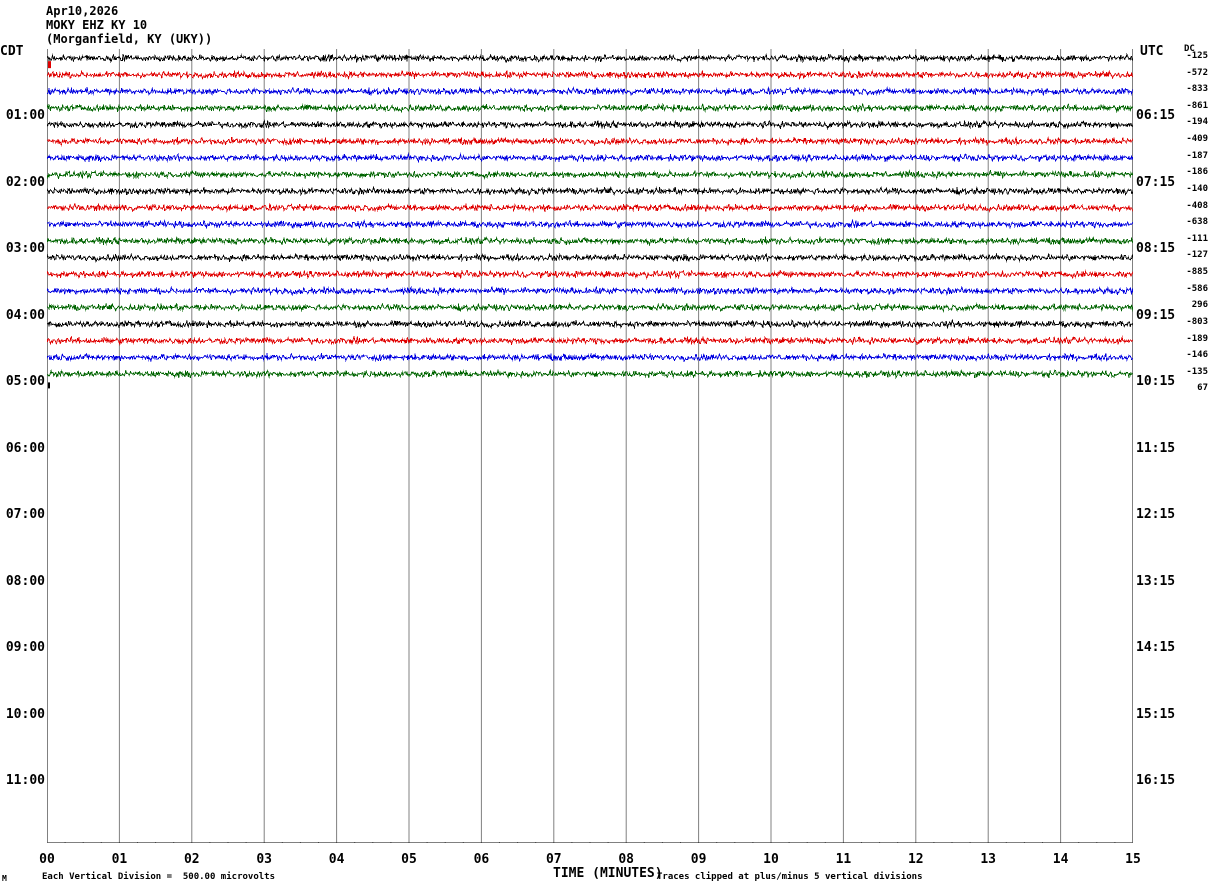  Describe the element at coordinates (698, 859) in the screenshot. I see `x-tick-label: 09` at that location.